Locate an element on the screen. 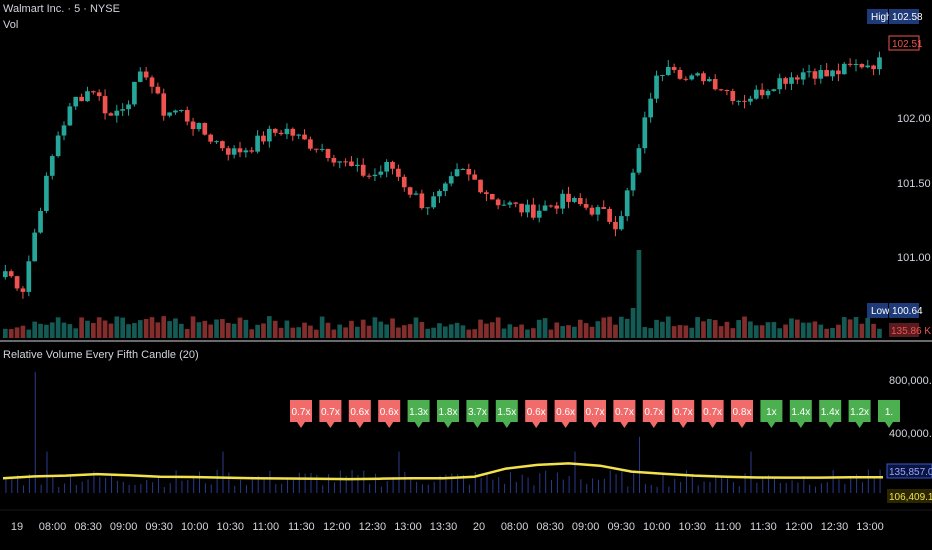 The image size is (932, 550). volume-value: 135.86 K is located at coordinates (911, 331).